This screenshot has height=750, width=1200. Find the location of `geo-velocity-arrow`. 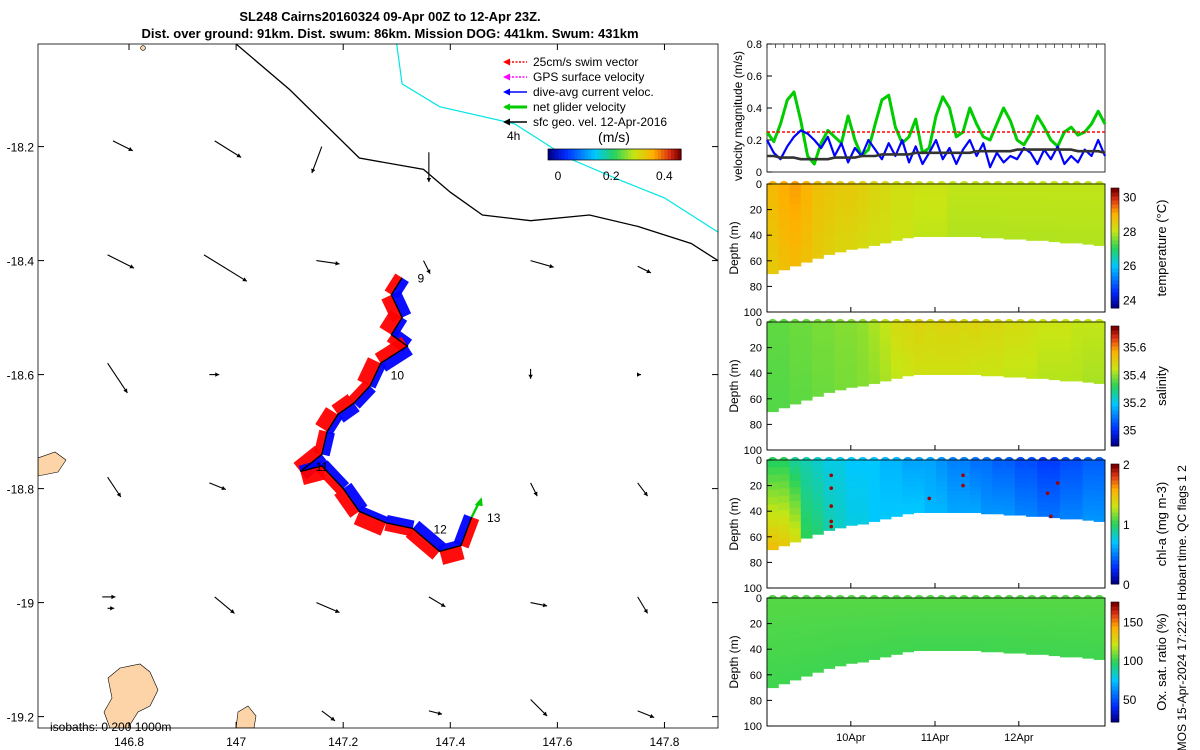

geo-velocity-arrow is located at coordinates (328, 716).